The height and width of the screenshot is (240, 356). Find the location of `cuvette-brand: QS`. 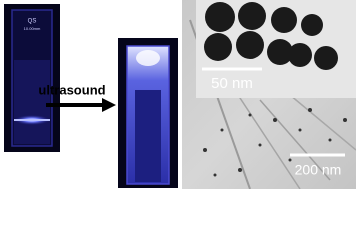

cuvette-brand: QS is located at coordinates (32, 22).